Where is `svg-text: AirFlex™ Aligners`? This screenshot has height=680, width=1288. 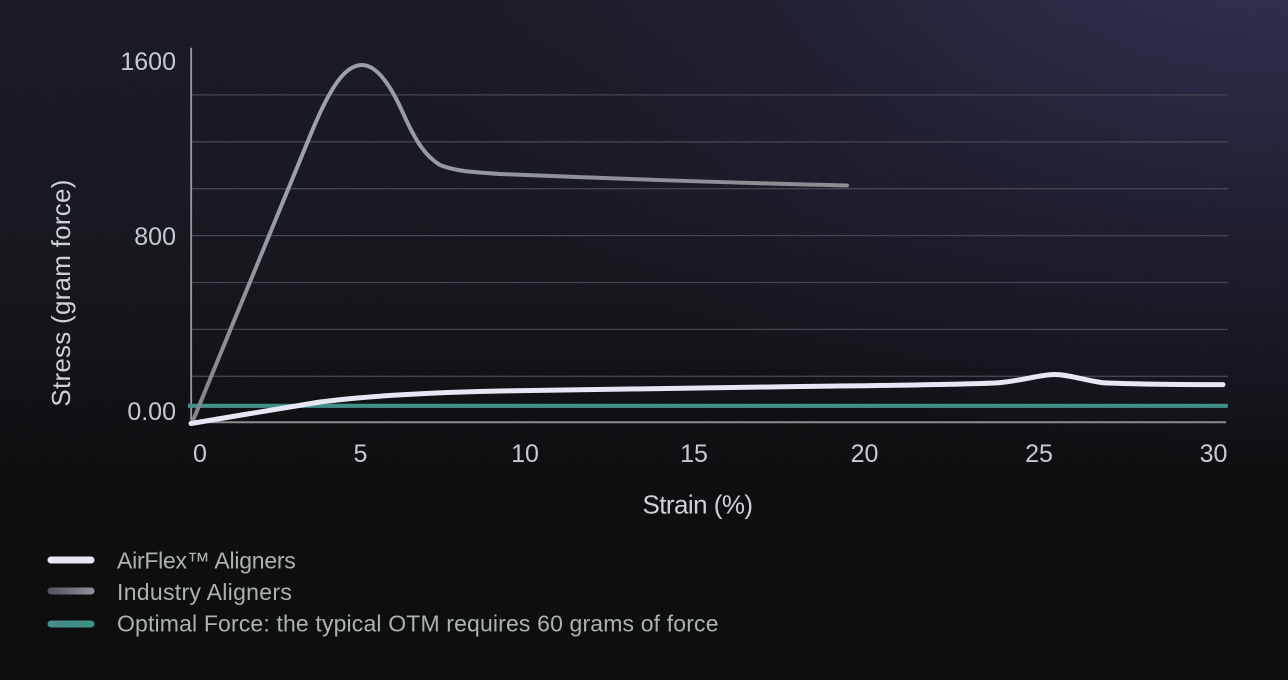 svg-text: AirFlex™ Aligners is located at coordinates (206, 560).